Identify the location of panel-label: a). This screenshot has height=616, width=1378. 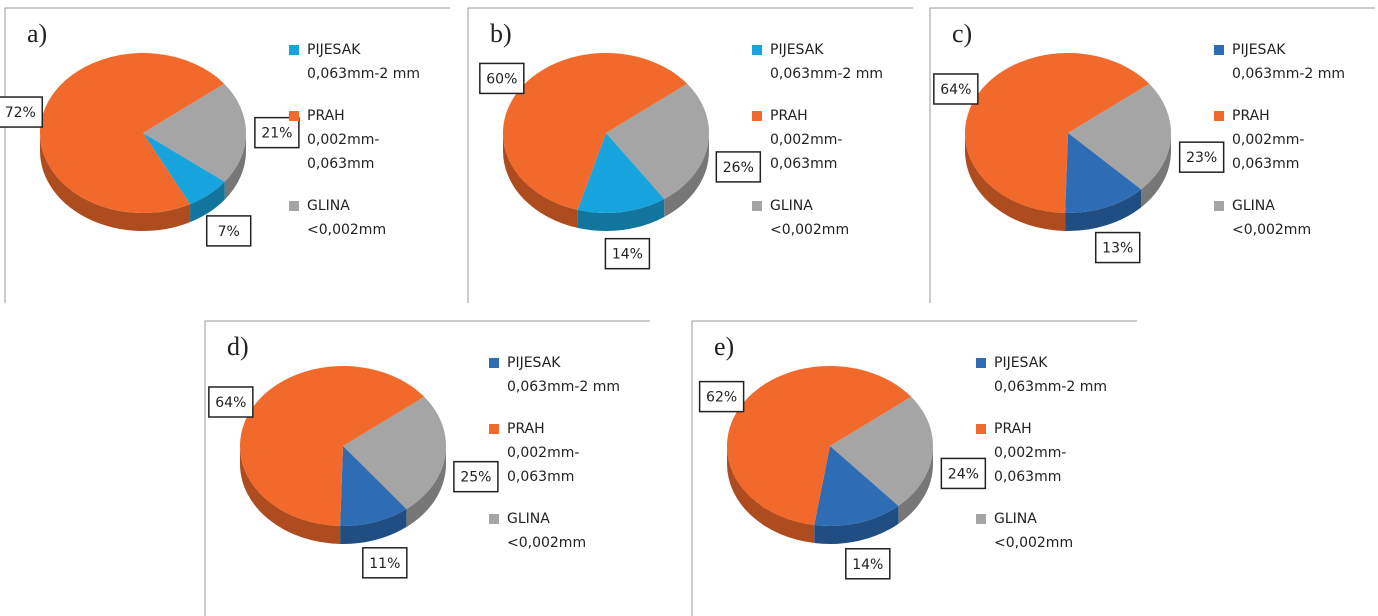
(37, 33).